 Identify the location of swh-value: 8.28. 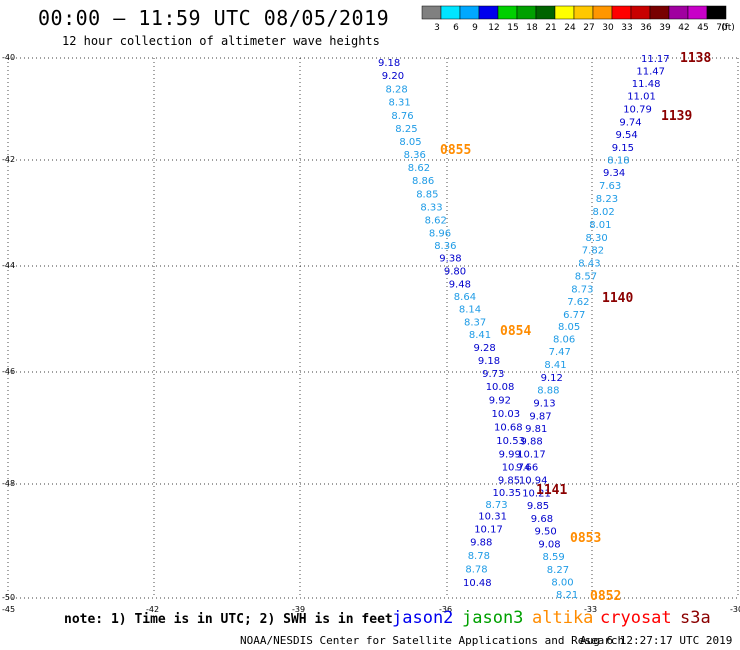
(397, 89).